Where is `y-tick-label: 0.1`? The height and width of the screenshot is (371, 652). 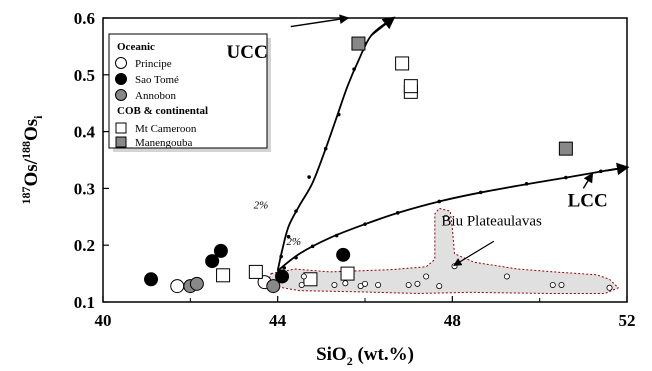
y-tick-label: 0.1 is located at coordinates (84, 302).